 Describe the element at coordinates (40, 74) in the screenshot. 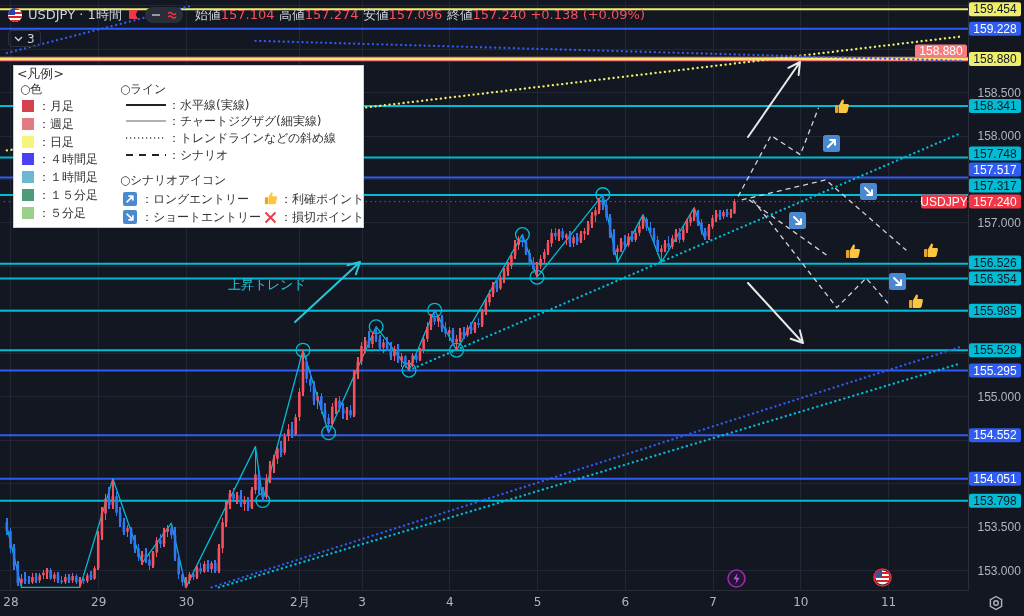

I see `annotation: <凡例>` at that location.